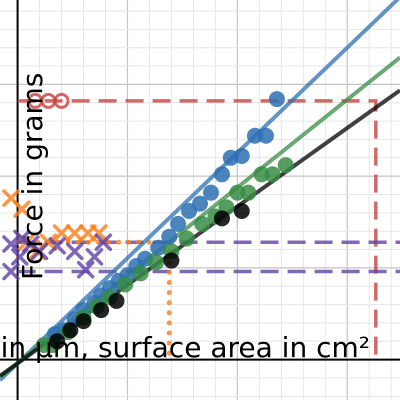 This screenshot has height=400, width=400. Describe the element at coordinates (32, 176) in the screenshot. I see `y-axis-label: Force in grams` at that location.